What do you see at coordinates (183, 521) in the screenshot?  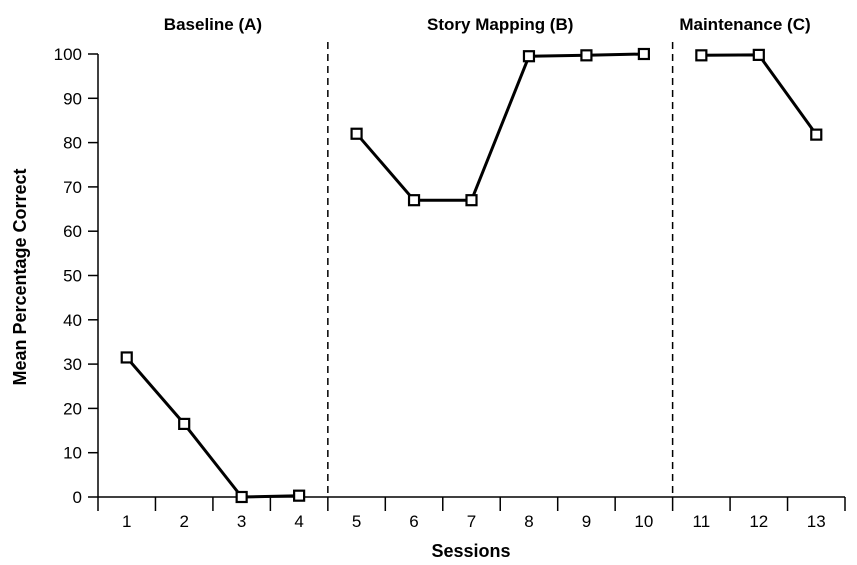 I see `x-tick-label: 2` at bounding box center [183, 521].